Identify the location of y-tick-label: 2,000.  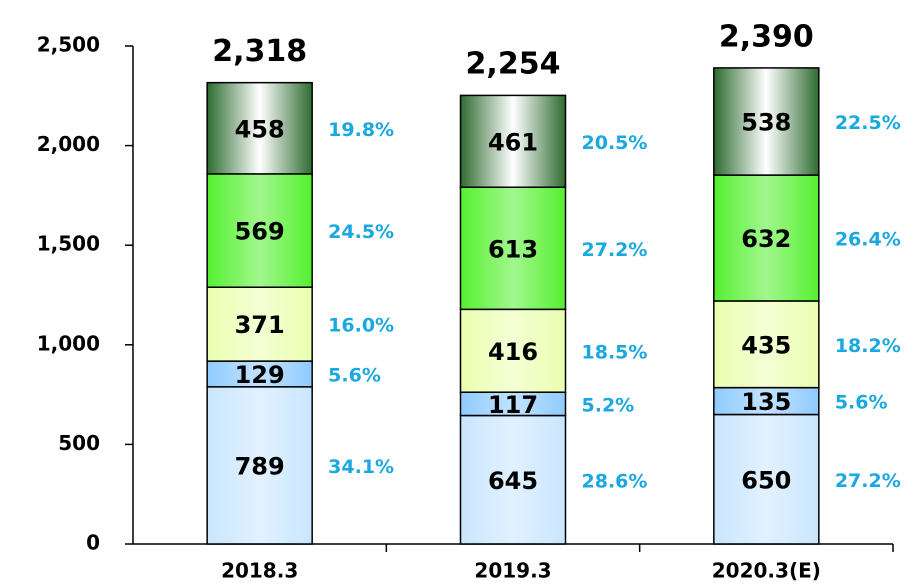
(68, 144).